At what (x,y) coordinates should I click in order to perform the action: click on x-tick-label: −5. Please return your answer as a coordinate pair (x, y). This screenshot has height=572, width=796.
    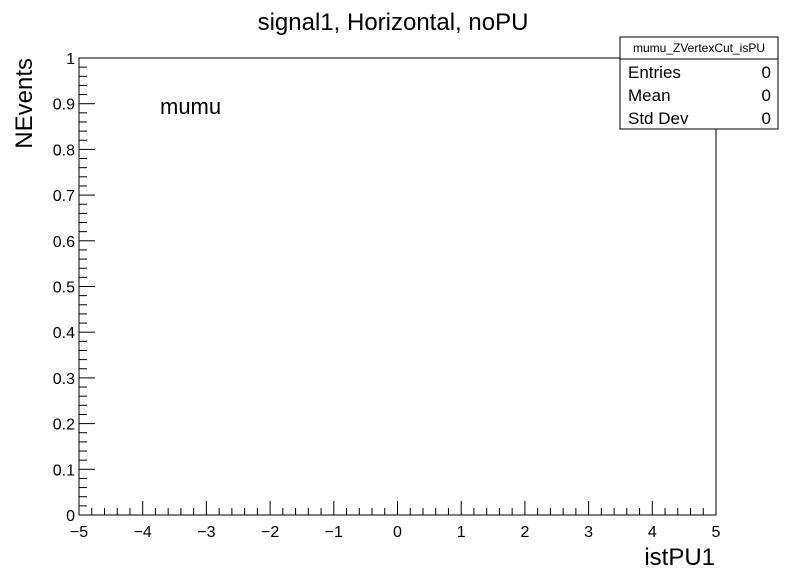
    Looking at the image, I should click on (79, 532).